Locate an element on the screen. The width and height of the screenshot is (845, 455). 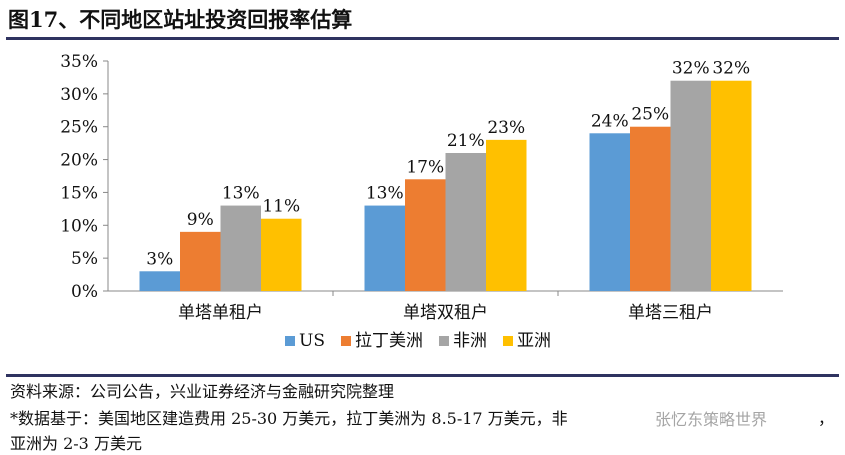
y-tick-label: 25% is located at coordinates (79, 128).